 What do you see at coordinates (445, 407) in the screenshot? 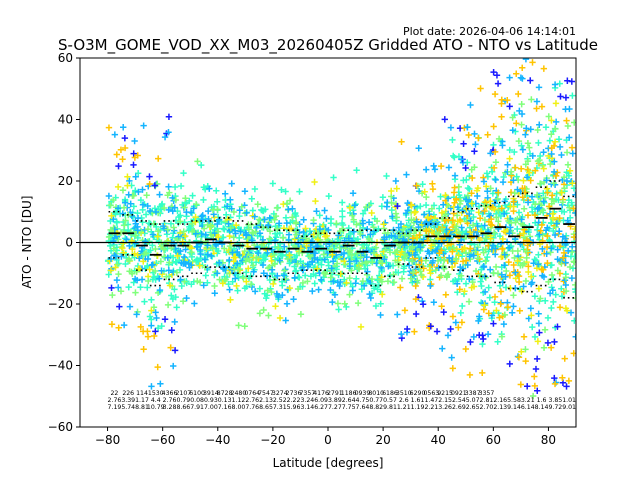
I see `bin-annotation: 3.26` at bounding box center [445, 407].